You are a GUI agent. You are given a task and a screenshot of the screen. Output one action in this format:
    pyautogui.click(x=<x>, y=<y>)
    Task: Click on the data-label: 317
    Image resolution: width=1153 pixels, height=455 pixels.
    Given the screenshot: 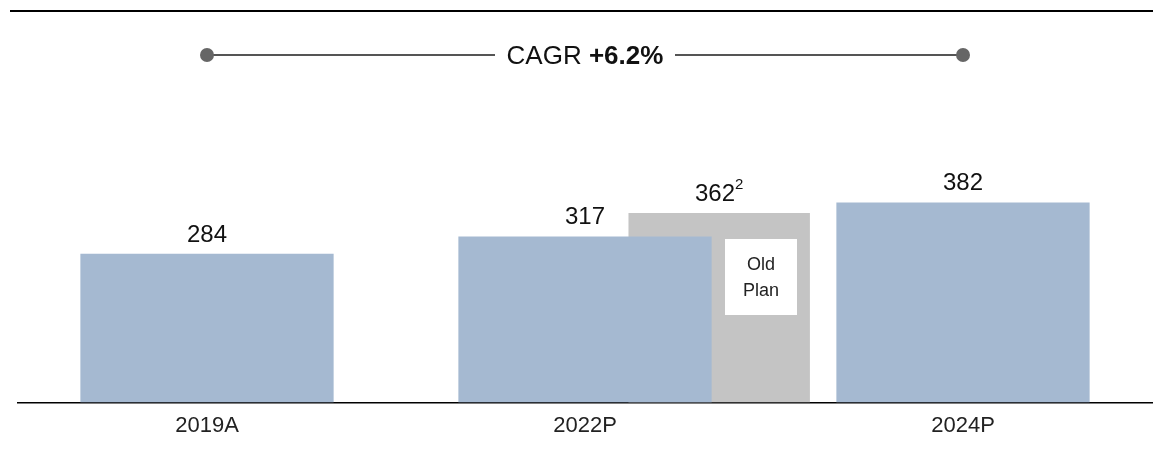 What is the action you would take?
    pyautogui.click(x=585, y=216)
    